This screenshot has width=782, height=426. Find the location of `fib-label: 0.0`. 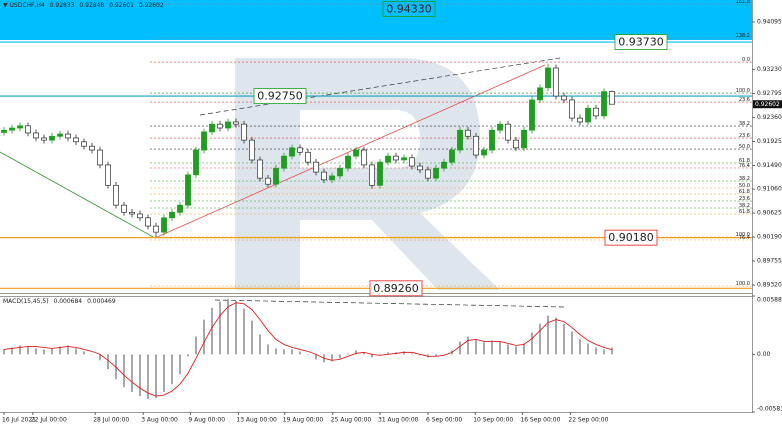

fib-label: 0.0 is located at coordinates (746, 60).